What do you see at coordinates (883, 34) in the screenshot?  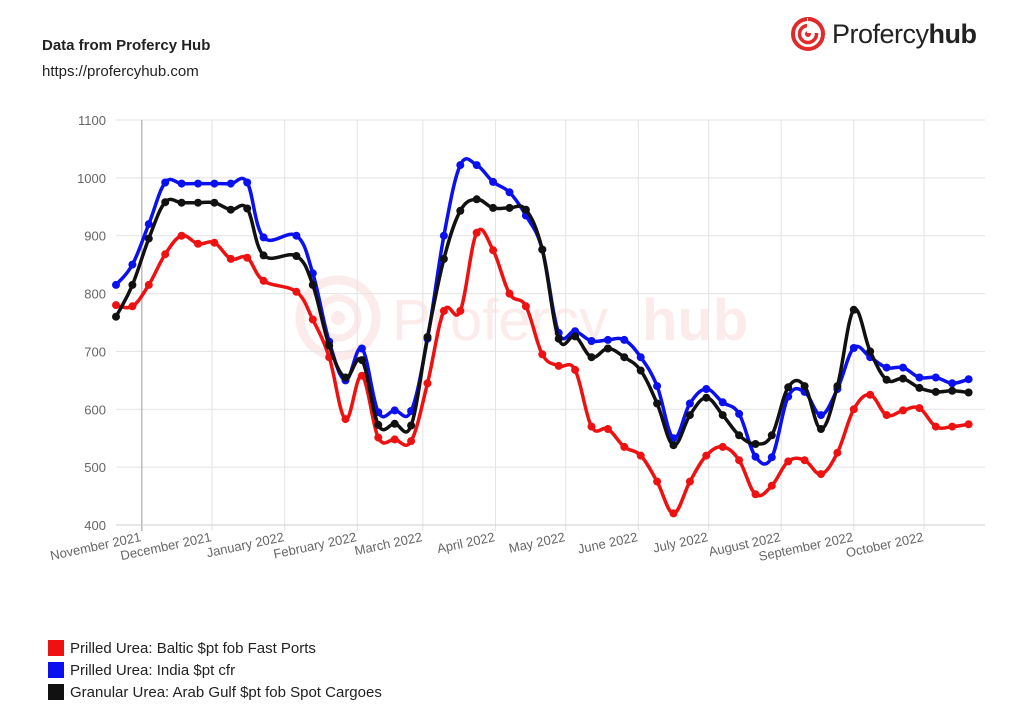 I see `brand-logo: Profercyhub` at bounding box center [883, 34].